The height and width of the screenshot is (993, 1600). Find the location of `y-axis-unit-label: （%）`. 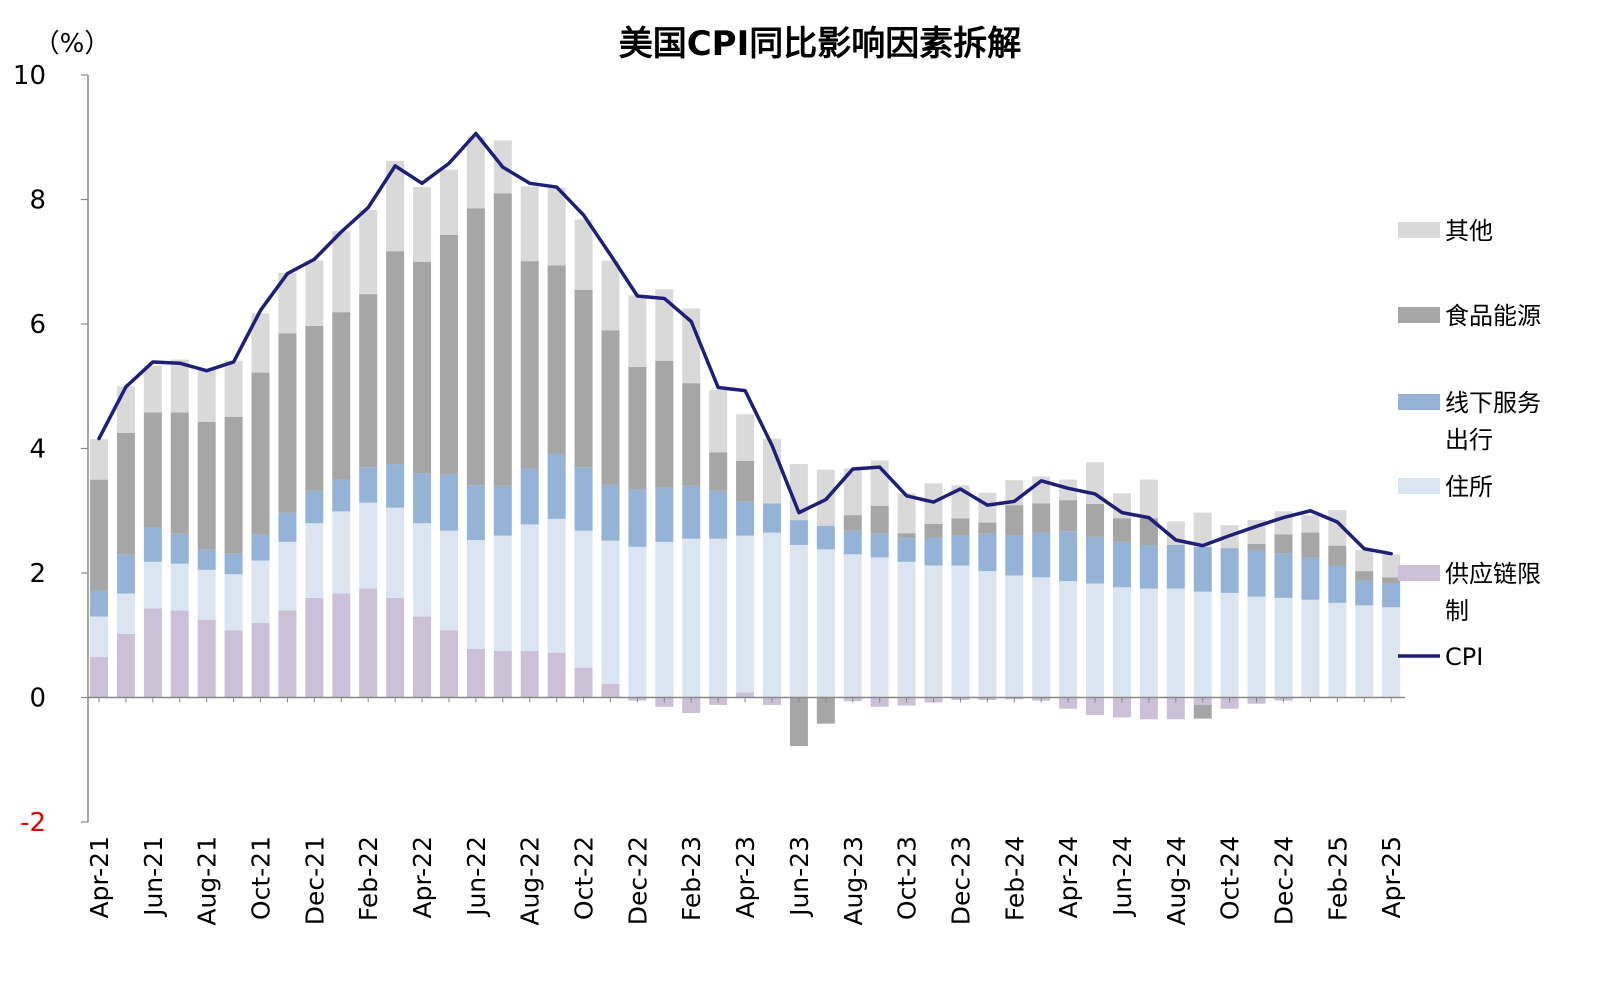

y-axis-unit-label: （%） is located at coordinates (72, 44).